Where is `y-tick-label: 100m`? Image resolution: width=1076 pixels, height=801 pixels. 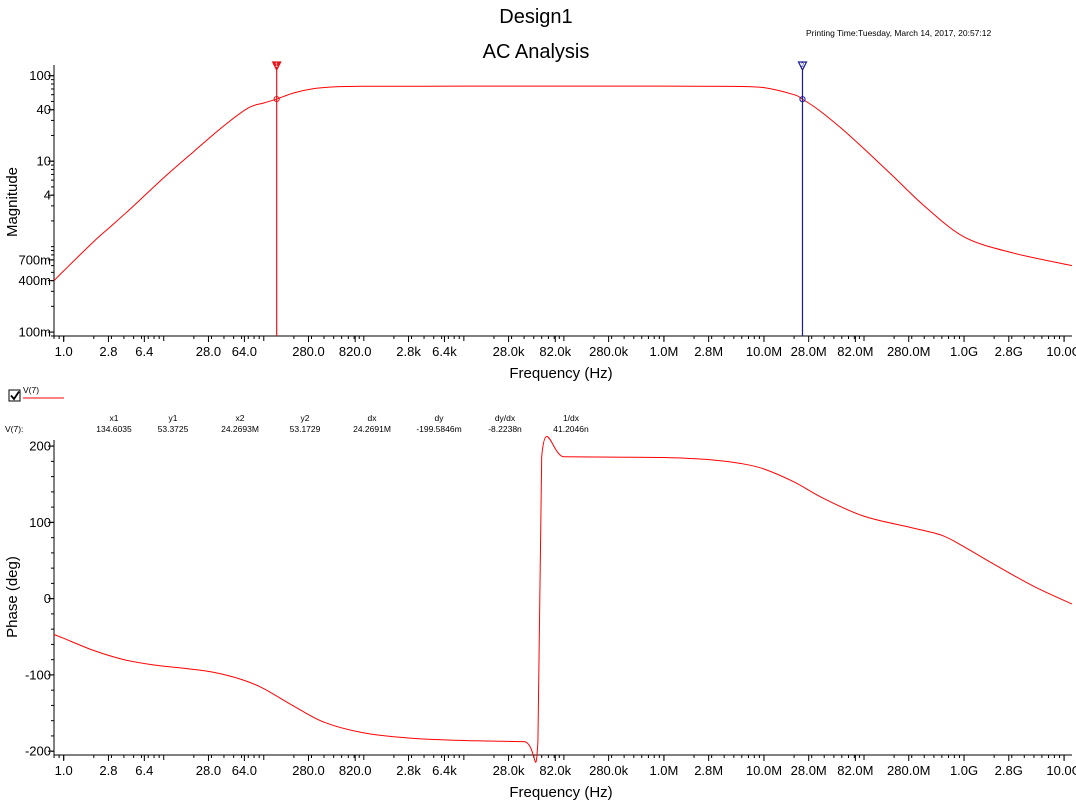
y-tick-label: 100m is located at coordinates (34, 332).